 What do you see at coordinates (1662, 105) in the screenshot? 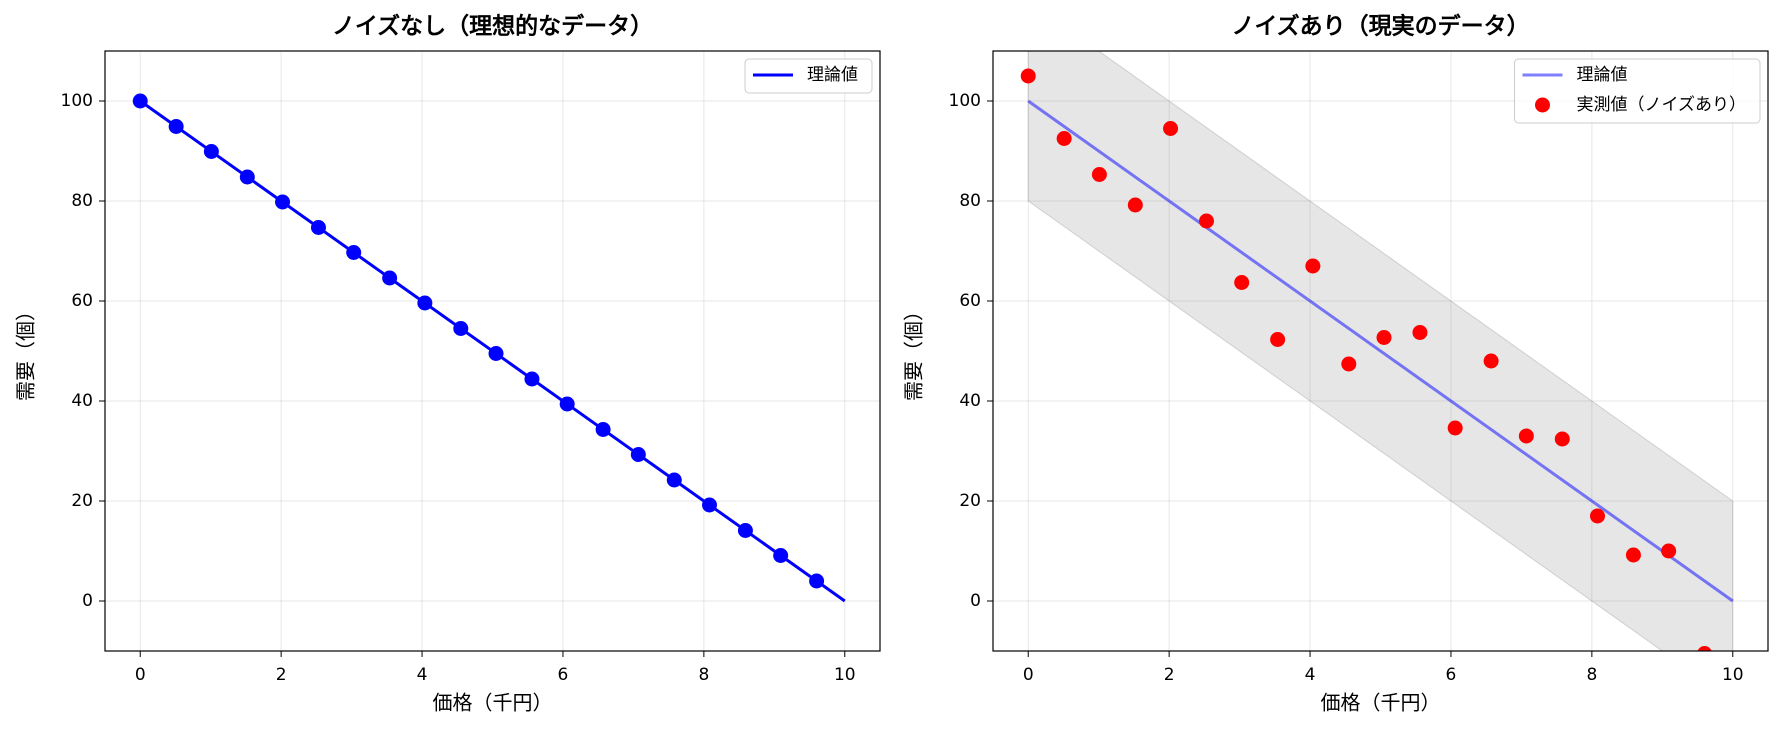
I see `legend-label: 実測値（ノイズあり）` at bounding box center [1662, 105].